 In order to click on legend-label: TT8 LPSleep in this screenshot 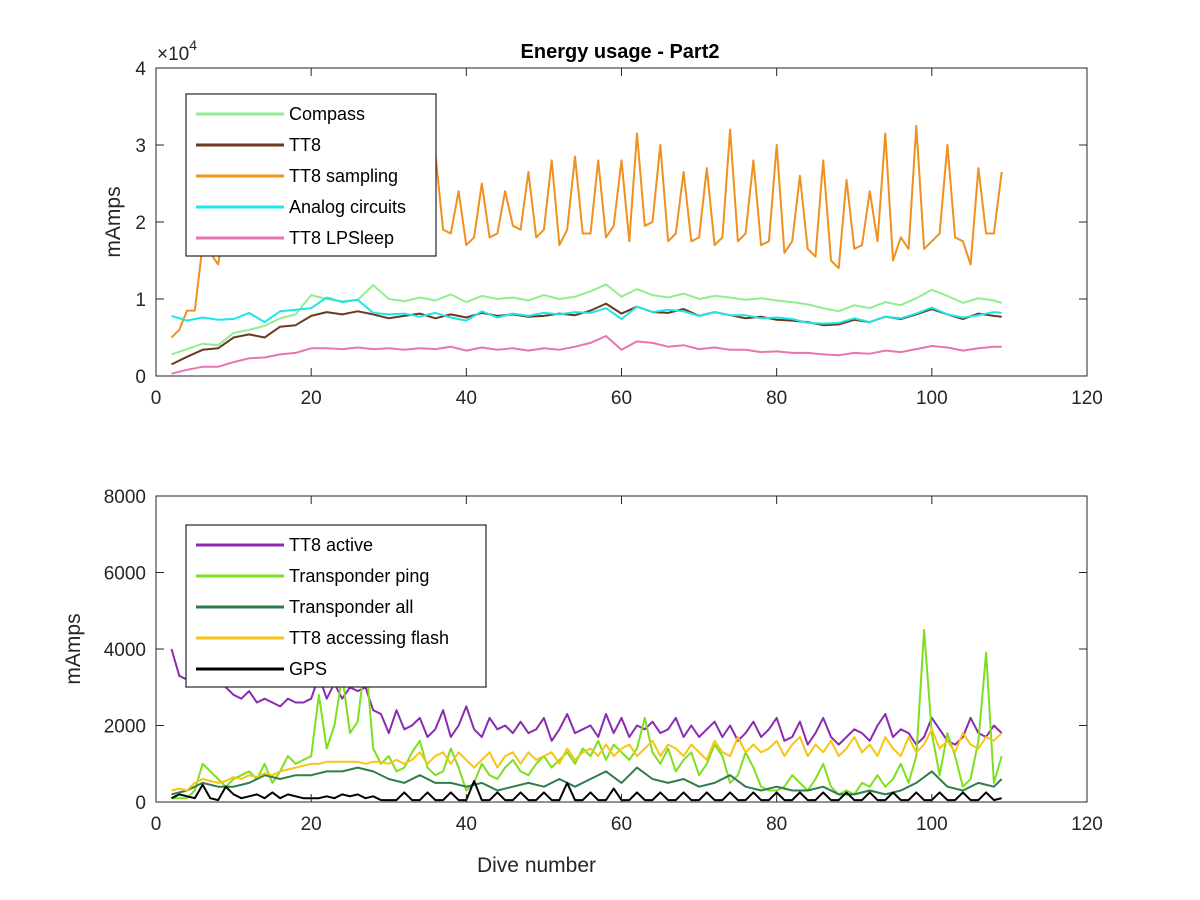, I will do `click(341, 238)`.